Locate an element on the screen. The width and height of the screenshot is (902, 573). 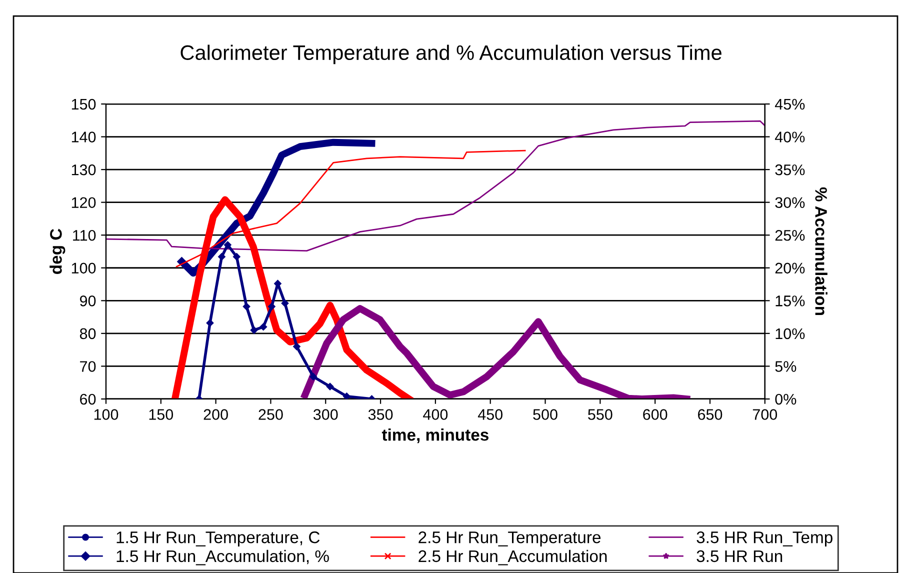
x-tick-label: 100 is located at coordinates (106, 414).